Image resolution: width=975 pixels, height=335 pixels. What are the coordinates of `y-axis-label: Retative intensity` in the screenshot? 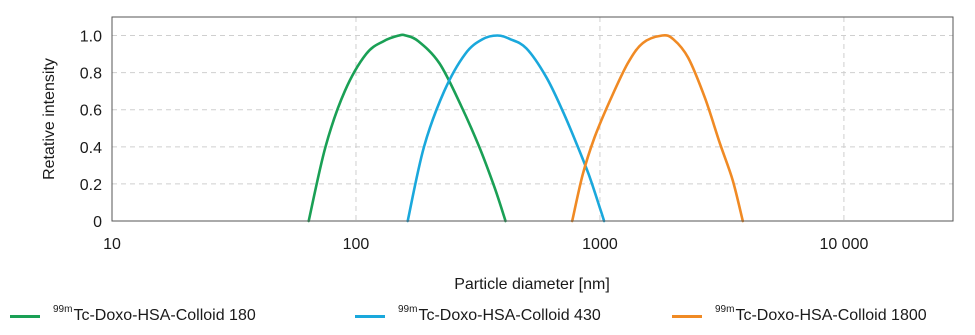 It's located at (49, 119).